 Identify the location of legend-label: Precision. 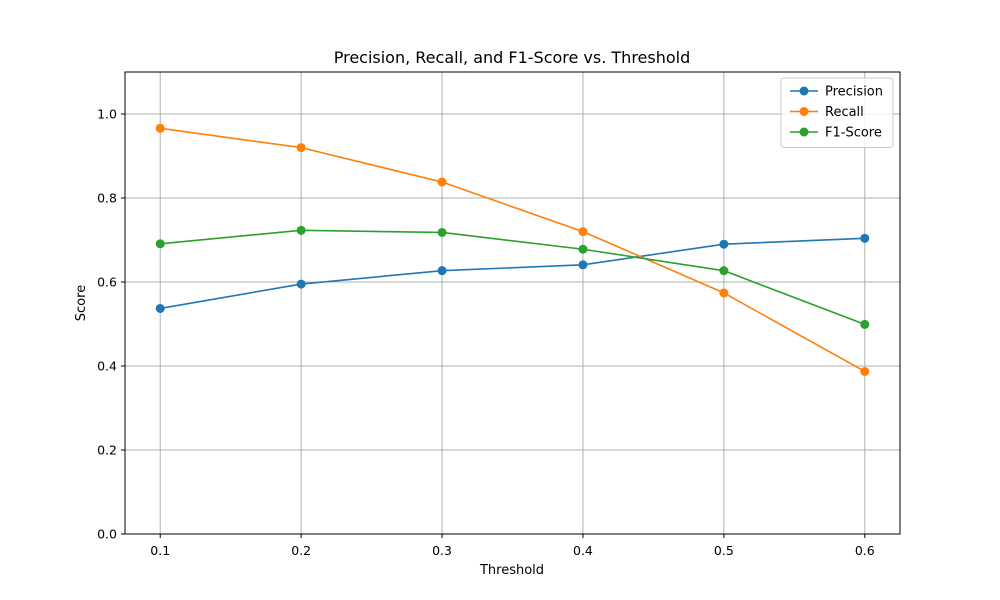
(854, 92).